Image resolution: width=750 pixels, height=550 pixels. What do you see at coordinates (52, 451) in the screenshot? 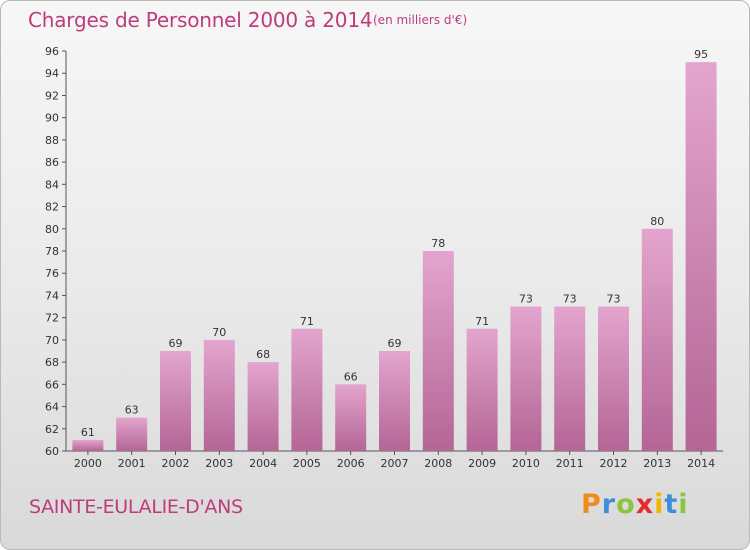
I see `y-tick-label: 60` at bounding box center [52, 451].